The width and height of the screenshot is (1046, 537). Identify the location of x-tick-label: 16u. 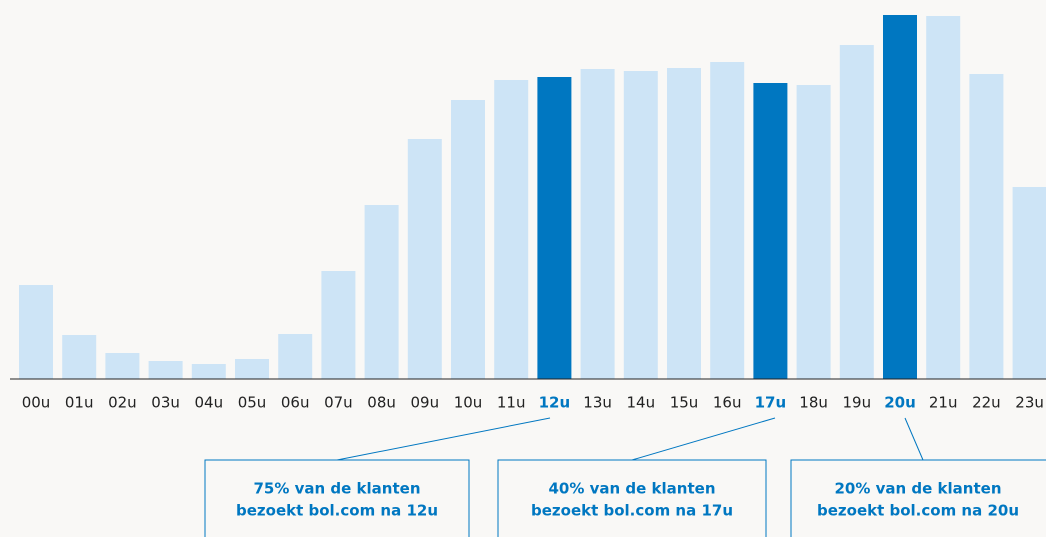
(727, 403).